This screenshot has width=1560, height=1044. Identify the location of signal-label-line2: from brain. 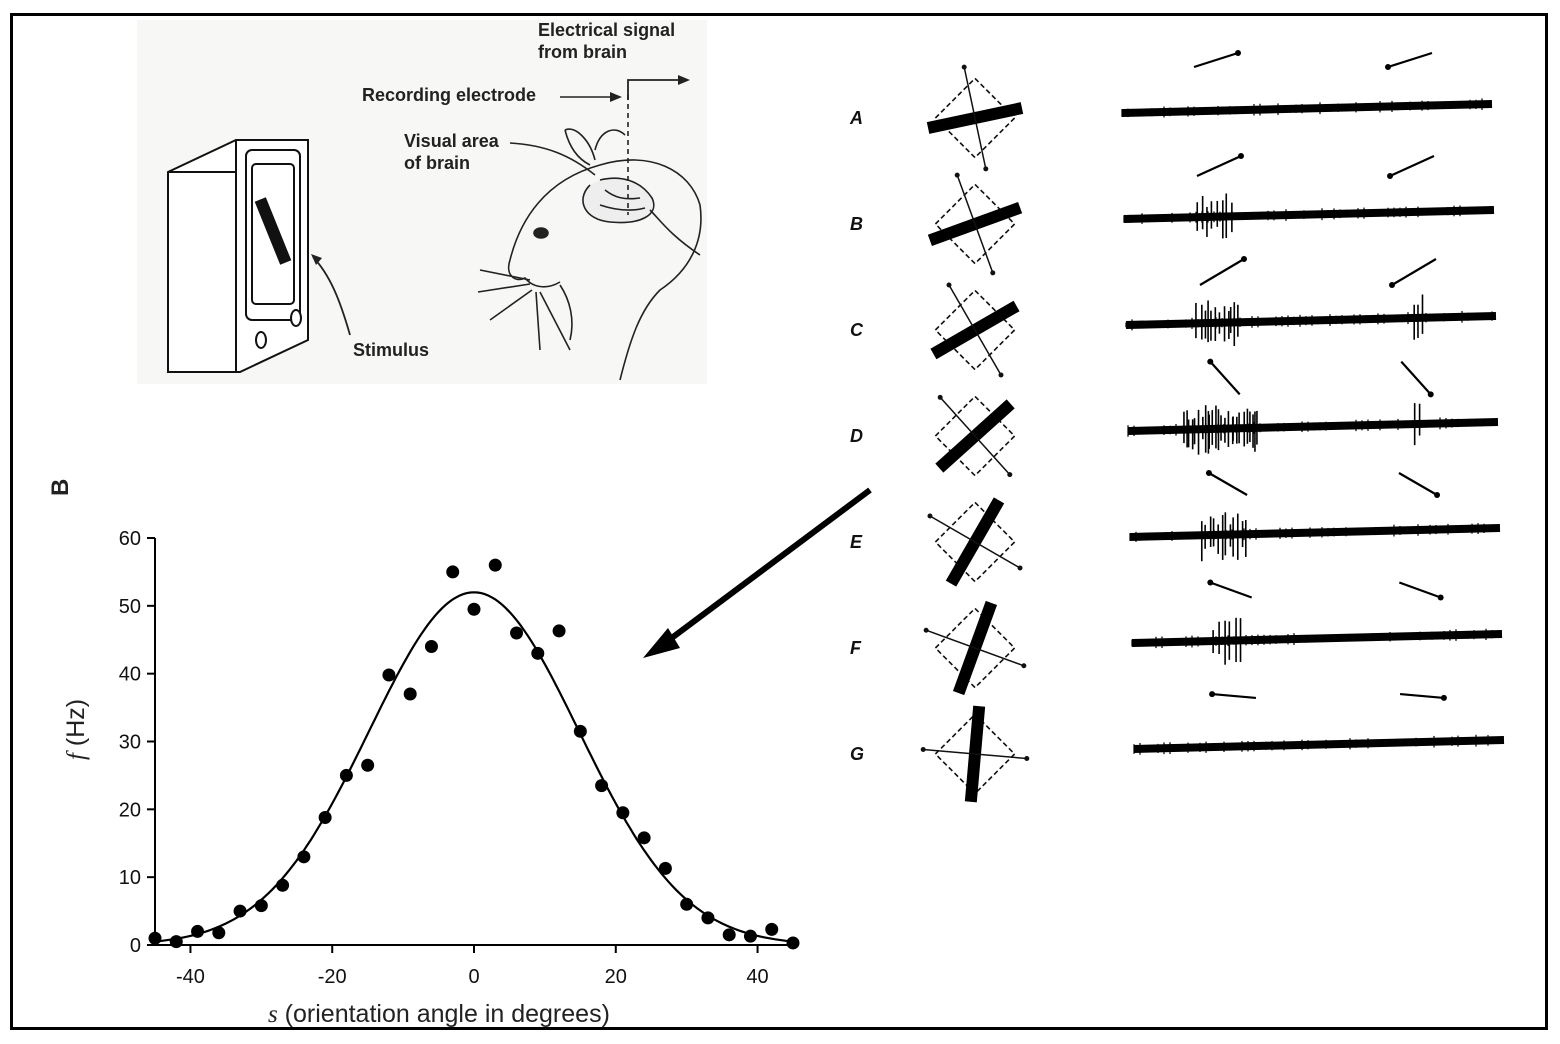
(582, 52).